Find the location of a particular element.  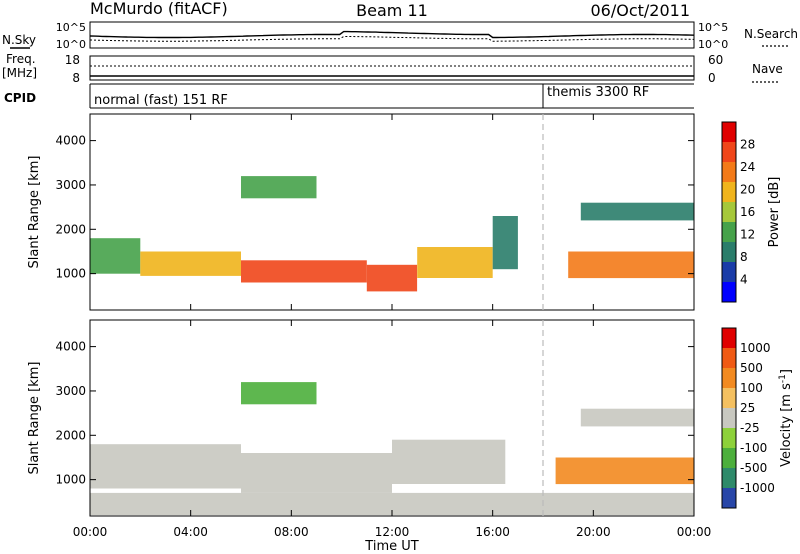

power-colorbar-label: Power [dB] is located at coordinates (774, 212).